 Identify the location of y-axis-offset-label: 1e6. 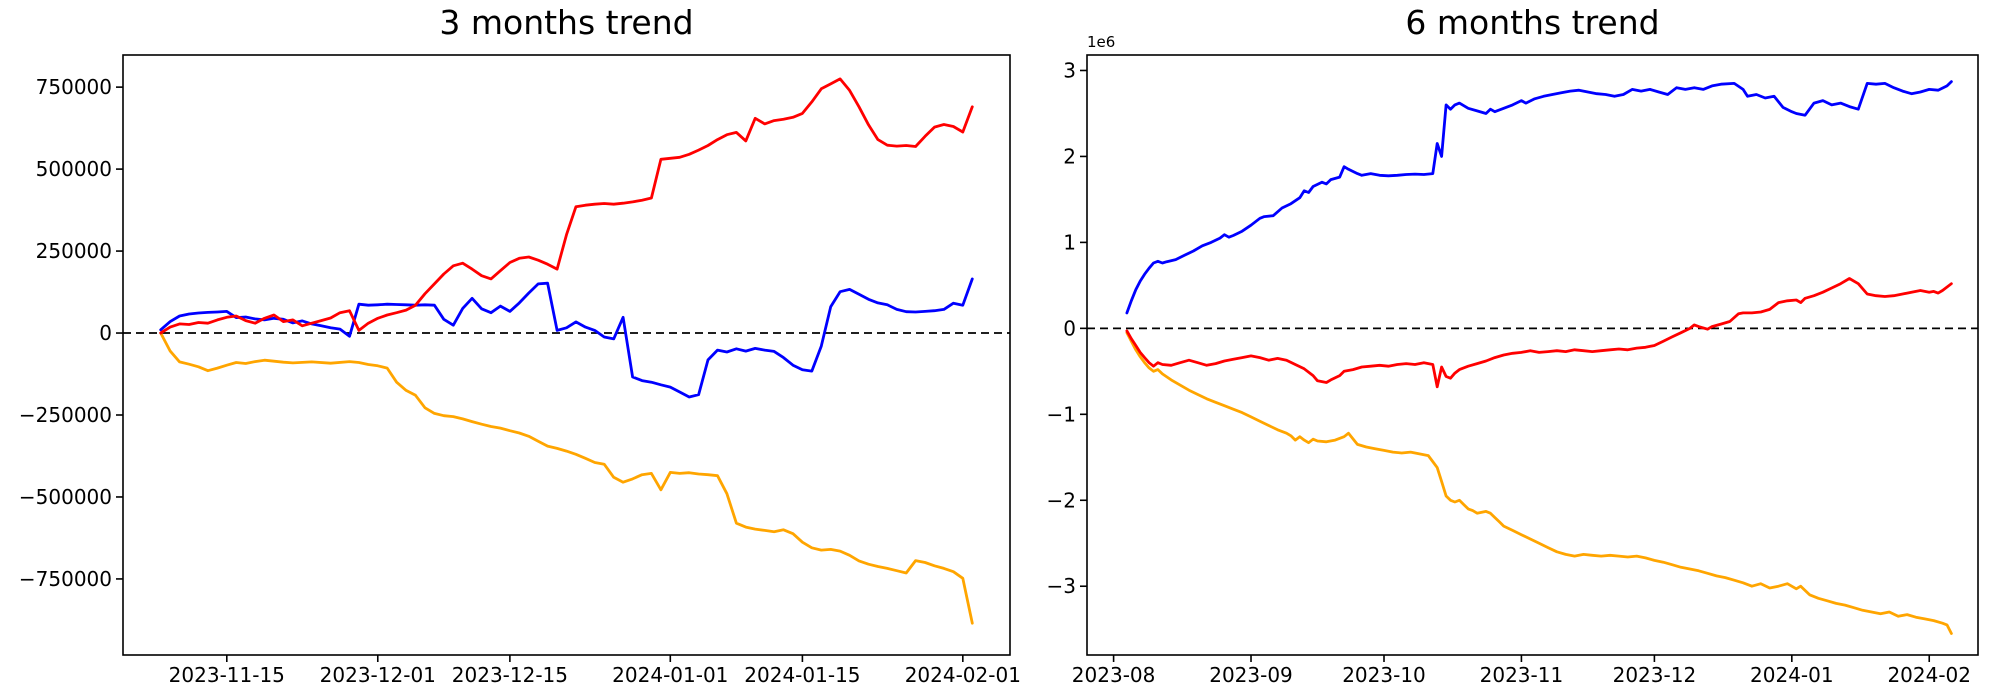
(1101, 42).